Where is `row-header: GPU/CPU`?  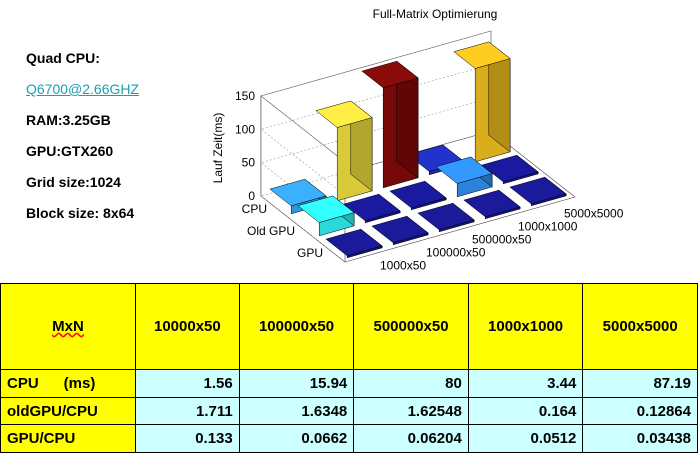
row-header: GPU/CPU is located at coordinates (68, 438).